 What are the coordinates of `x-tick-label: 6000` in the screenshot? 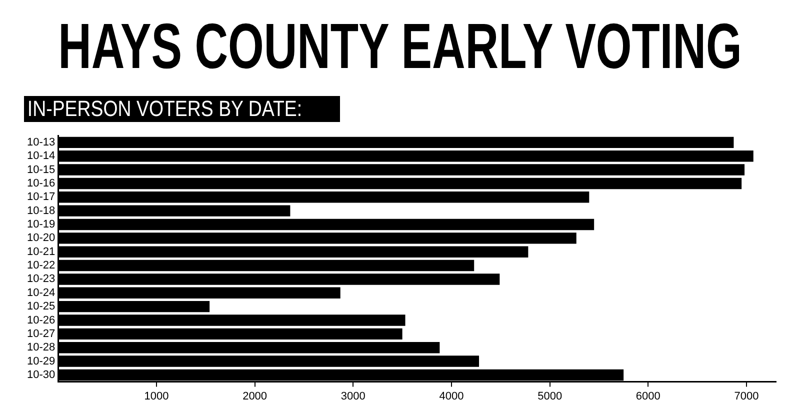 It's located at (648, 396).